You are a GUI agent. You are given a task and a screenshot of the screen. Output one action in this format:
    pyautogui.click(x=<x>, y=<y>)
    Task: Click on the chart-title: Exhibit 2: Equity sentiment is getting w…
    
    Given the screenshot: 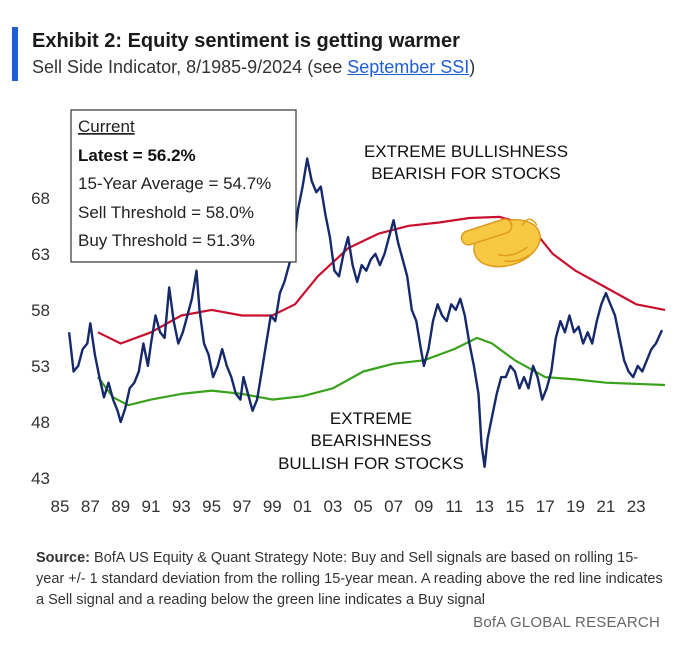 What is the action you would take?
    pyautogui.click(x=246, y=41)
    